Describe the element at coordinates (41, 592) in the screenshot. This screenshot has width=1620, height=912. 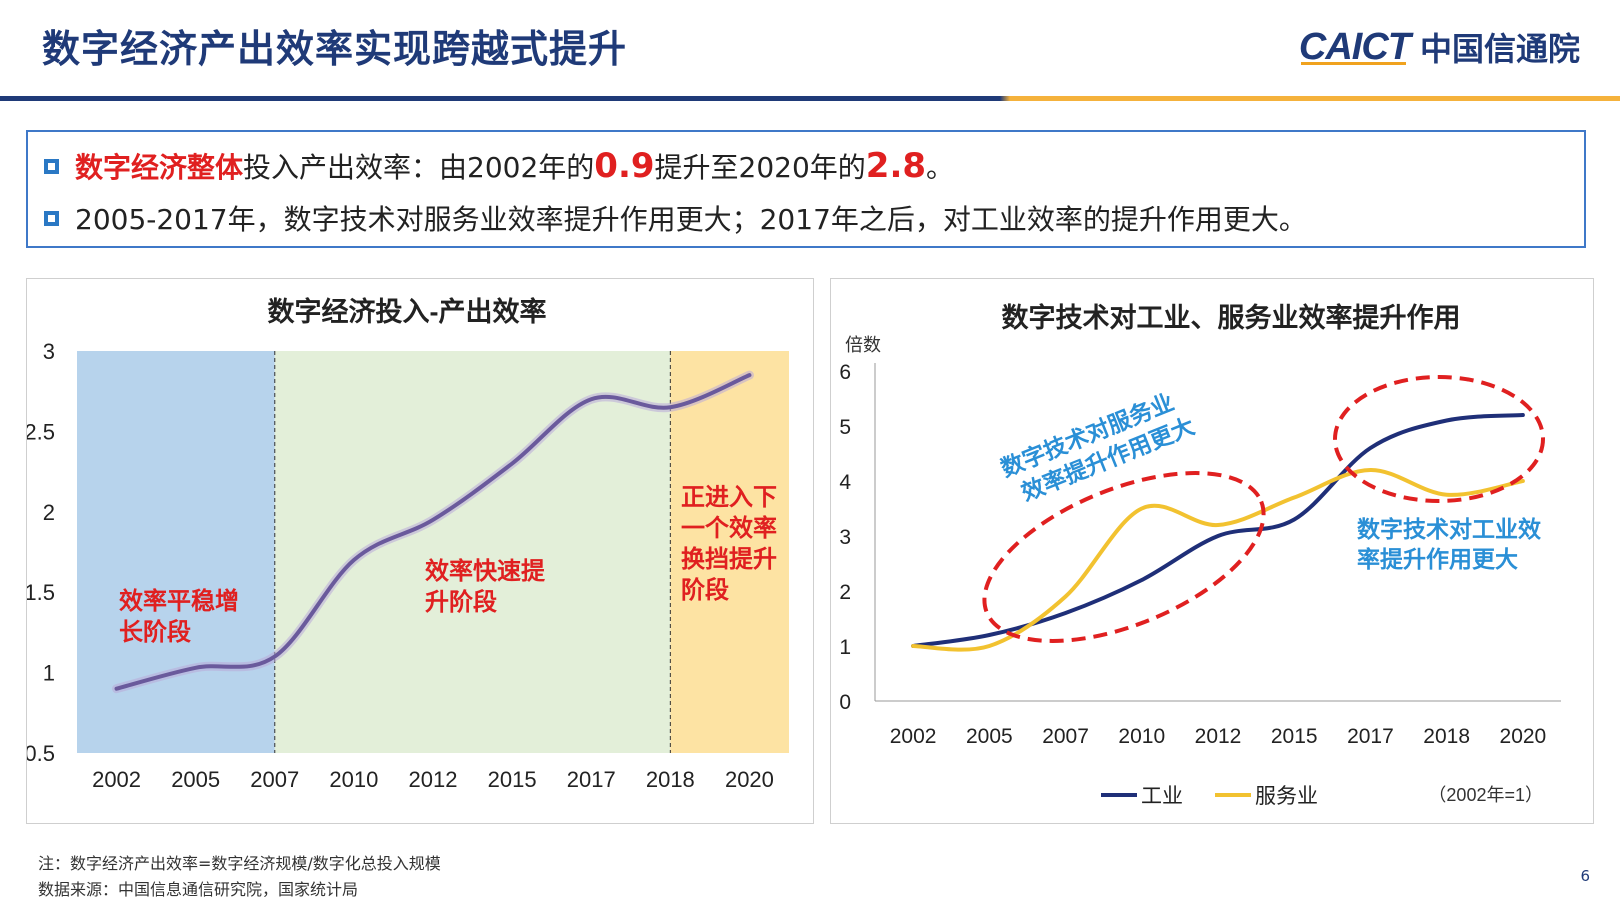
I see `y-tick-label: 1.5` at that location.